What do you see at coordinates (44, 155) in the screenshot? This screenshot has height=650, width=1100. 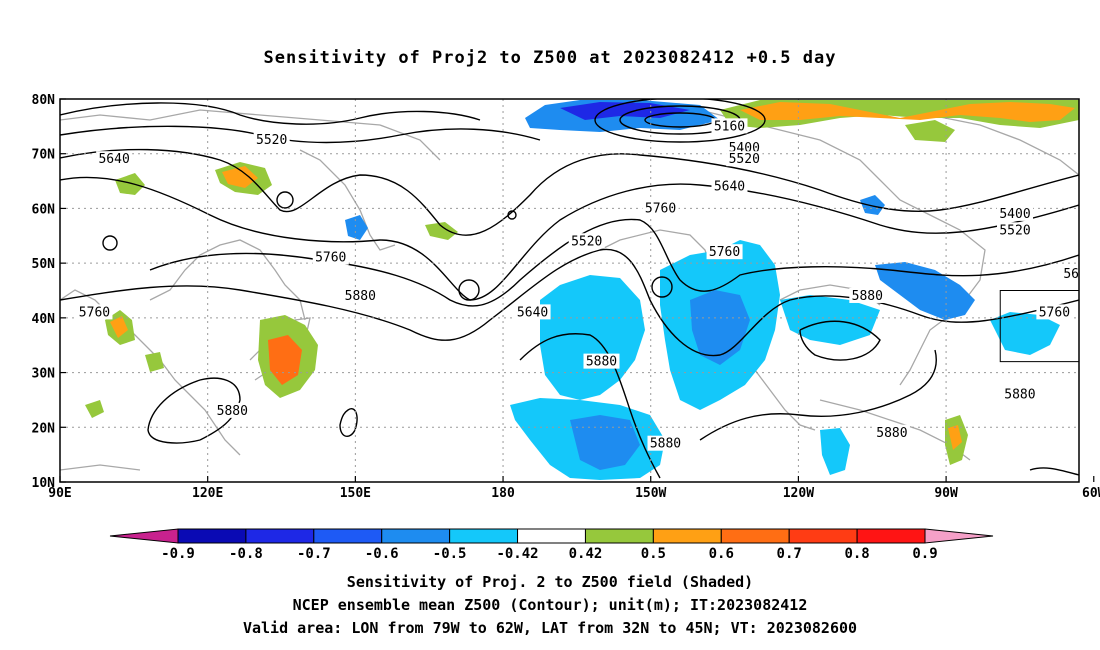 I see `lat-tick-label: 70N` at bounding box center [44, 155].